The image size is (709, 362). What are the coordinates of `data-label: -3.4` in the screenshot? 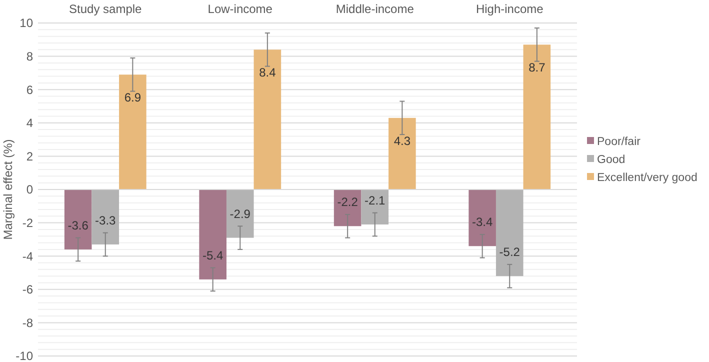 It's located at (482, 222).